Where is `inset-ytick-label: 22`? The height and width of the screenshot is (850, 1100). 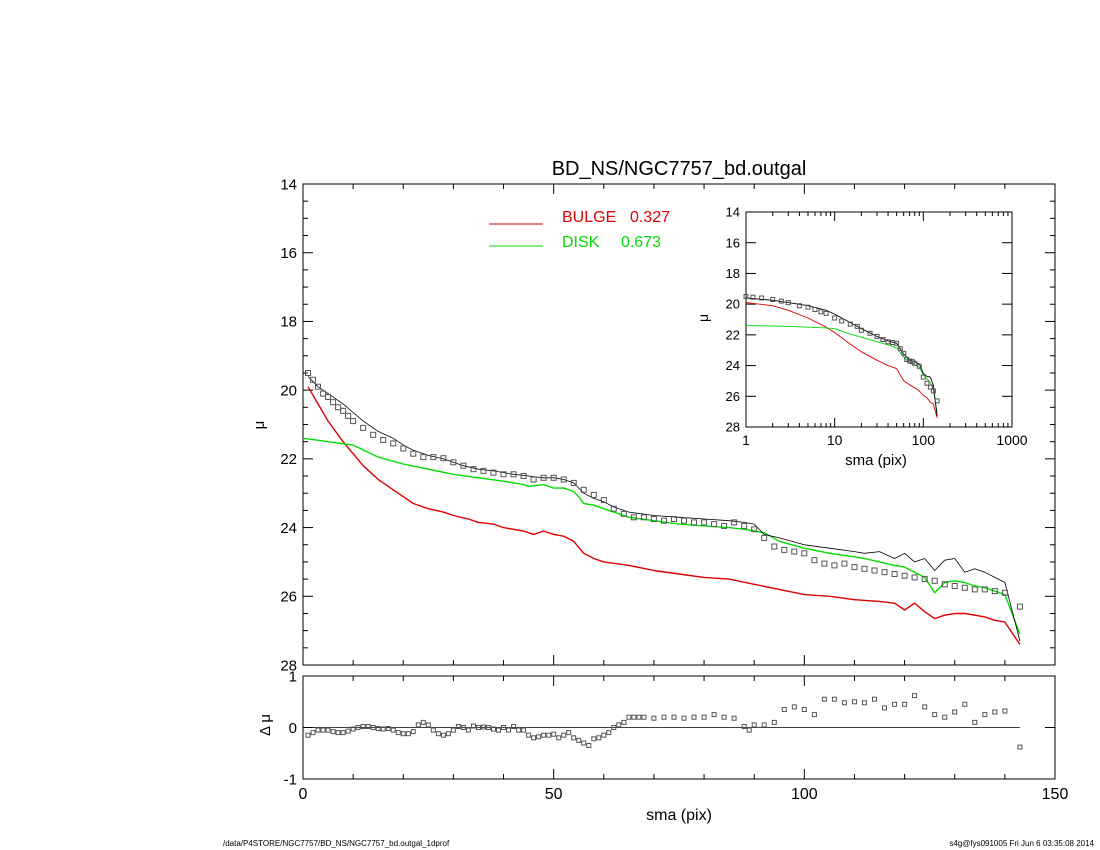 inset-ytick-label: 22 is located at coordinates (733, 334).